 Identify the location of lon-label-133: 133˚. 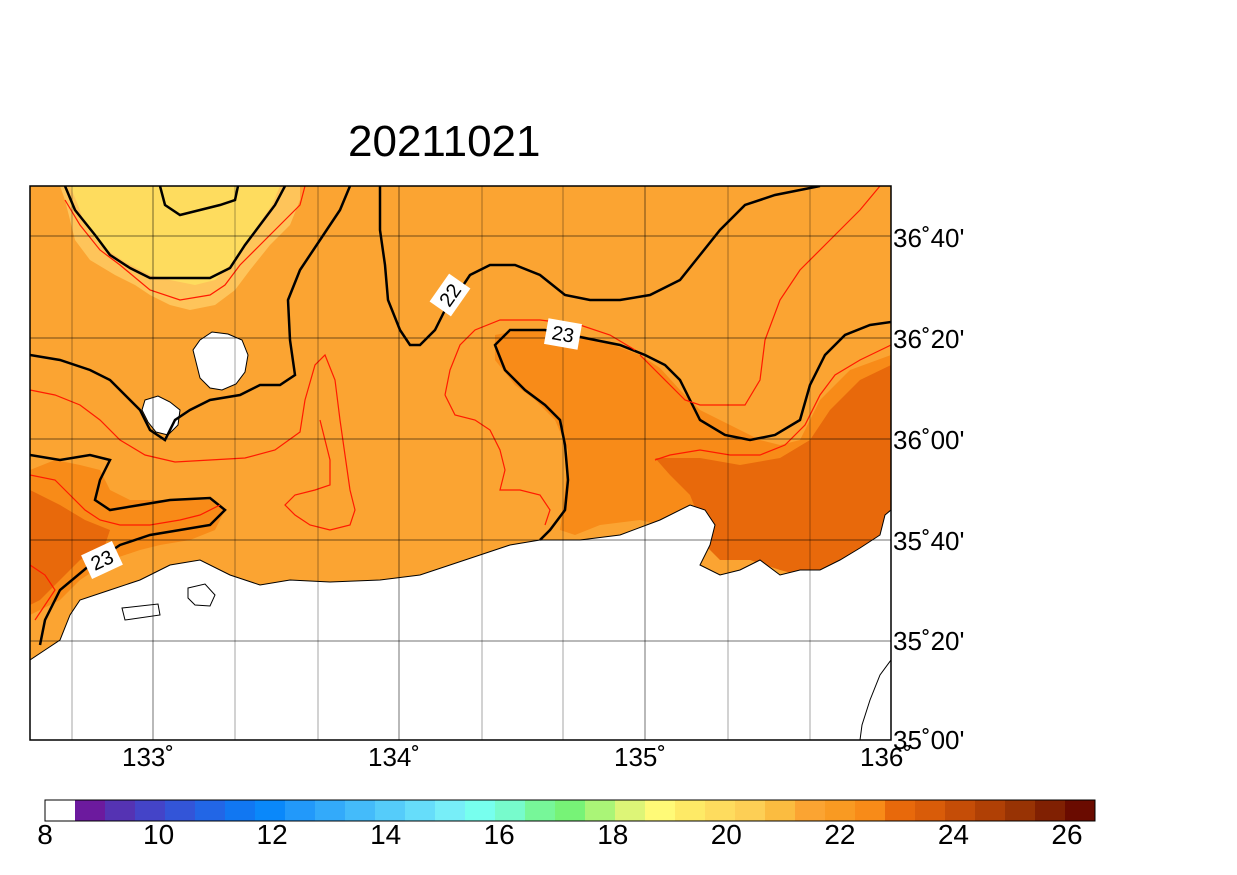
(148, 757).